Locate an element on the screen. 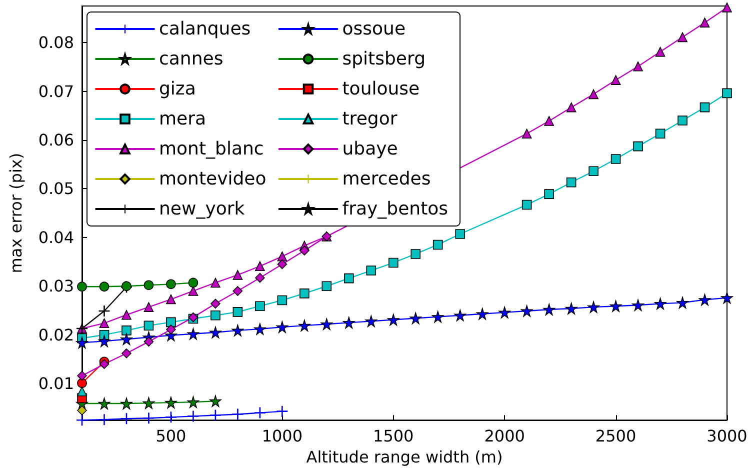 This screenshot has width=751, height=470. x-tick-label: 2000 is located at coordinates (504, 436).